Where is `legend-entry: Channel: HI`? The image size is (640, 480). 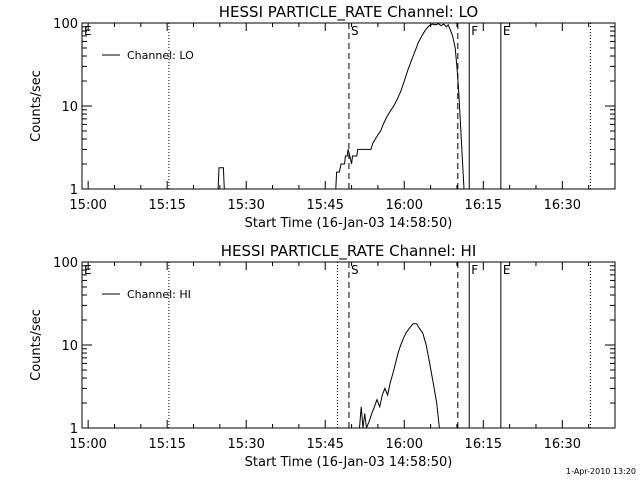
legend-entry: Channel: HI is located at coordinates (159, 294).